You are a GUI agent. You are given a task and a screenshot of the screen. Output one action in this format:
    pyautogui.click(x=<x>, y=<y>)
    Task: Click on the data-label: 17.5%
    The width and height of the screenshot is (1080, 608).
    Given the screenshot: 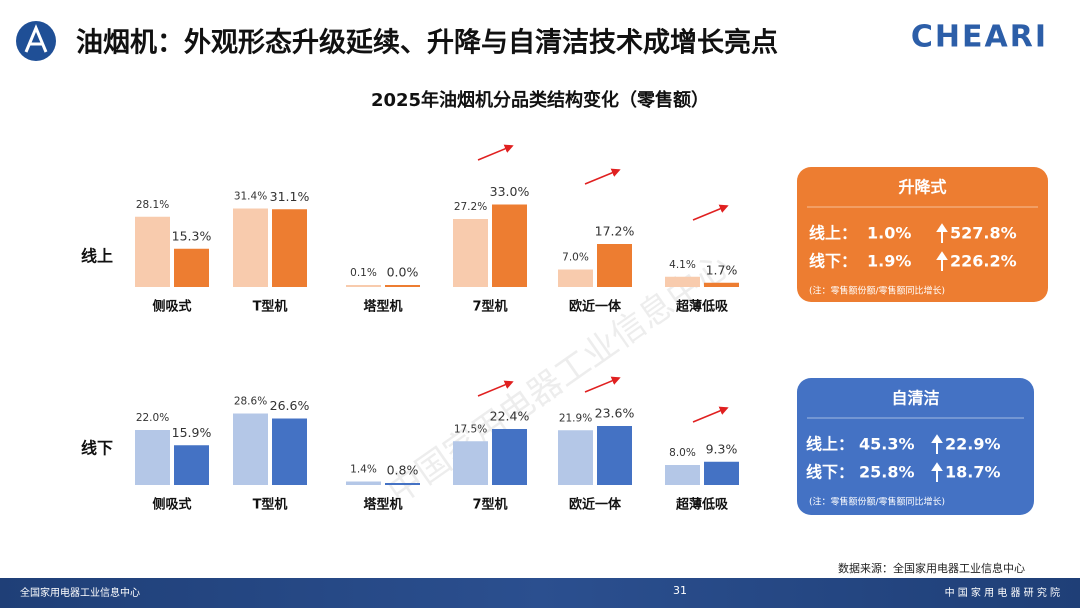 What is the action you would take?
    pyautogui.click(x=470, y=429)
    